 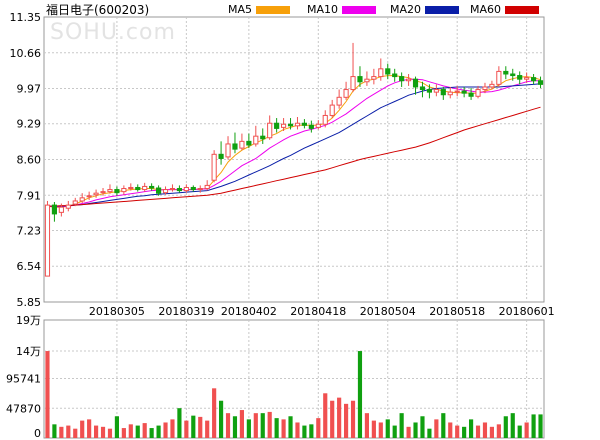 I want to click on price-y-tick-label: 7.91, so click(x=29, y=195).